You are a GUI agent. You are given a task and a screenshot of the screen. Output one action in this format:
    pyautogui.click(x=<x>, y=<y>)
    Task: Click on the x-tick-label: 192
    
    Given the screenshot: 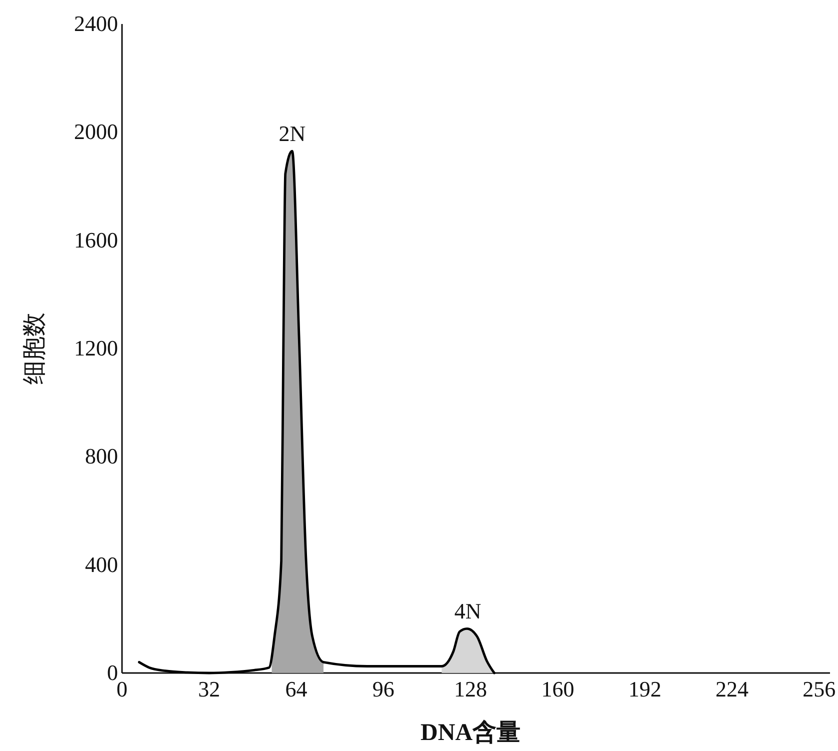 What is the action you would take?
    pyautogui.click(x=645, y=689)
    